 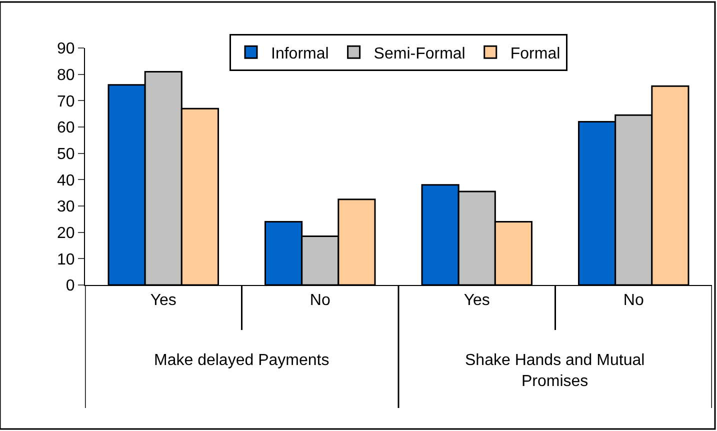 What do you see at coordinates (66, 128) in the screenshot?
I see `y-tick-label: 60` at bounding box center [66, 128].